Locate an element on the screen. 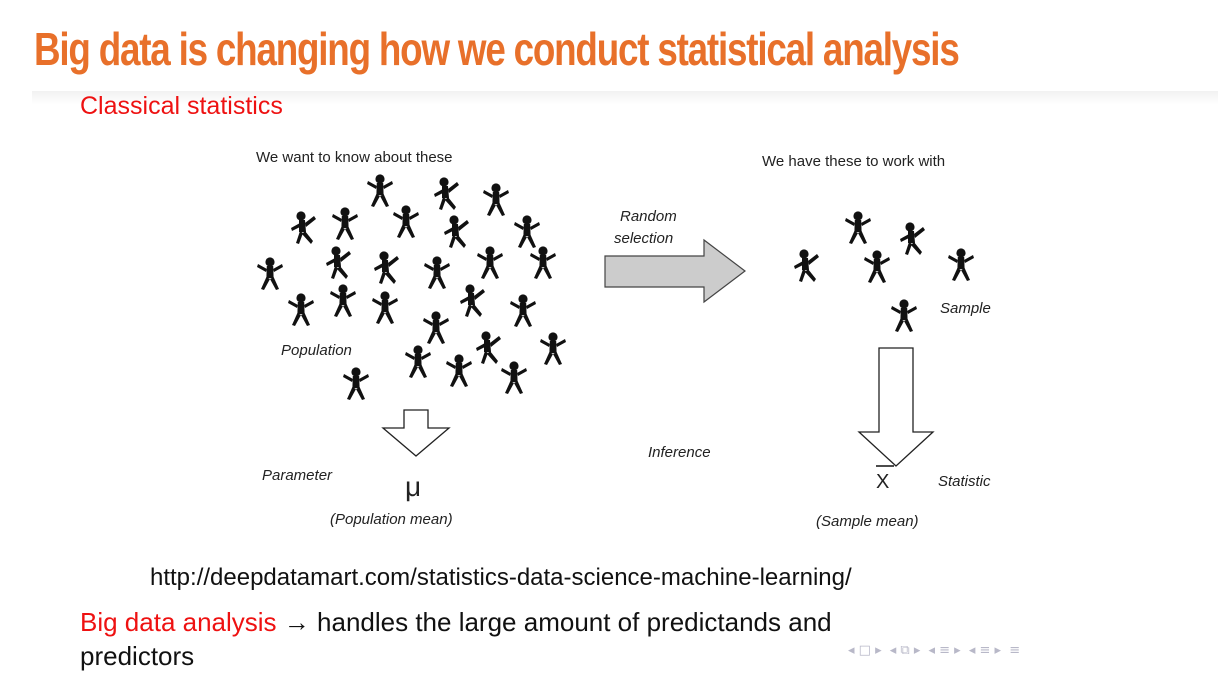 This screenshot has height=690, width=1226. population-label: Population is located at coordinates (316, 350).